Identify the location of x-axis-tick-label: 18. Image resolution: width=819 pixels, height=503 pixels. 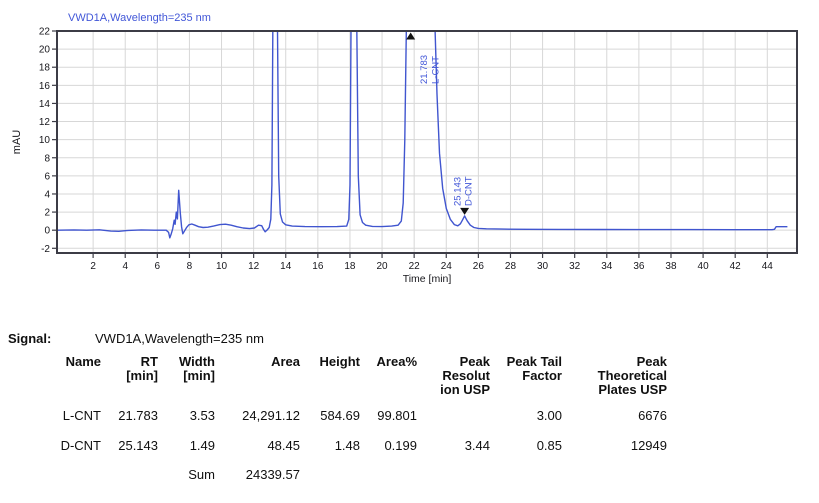
(350, 266).